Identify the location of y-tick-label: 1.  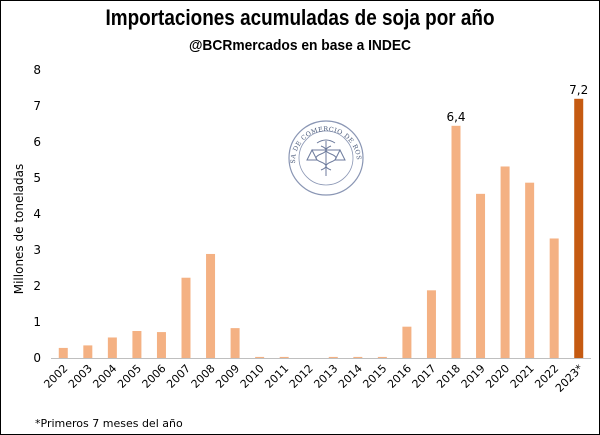
(37, 322).